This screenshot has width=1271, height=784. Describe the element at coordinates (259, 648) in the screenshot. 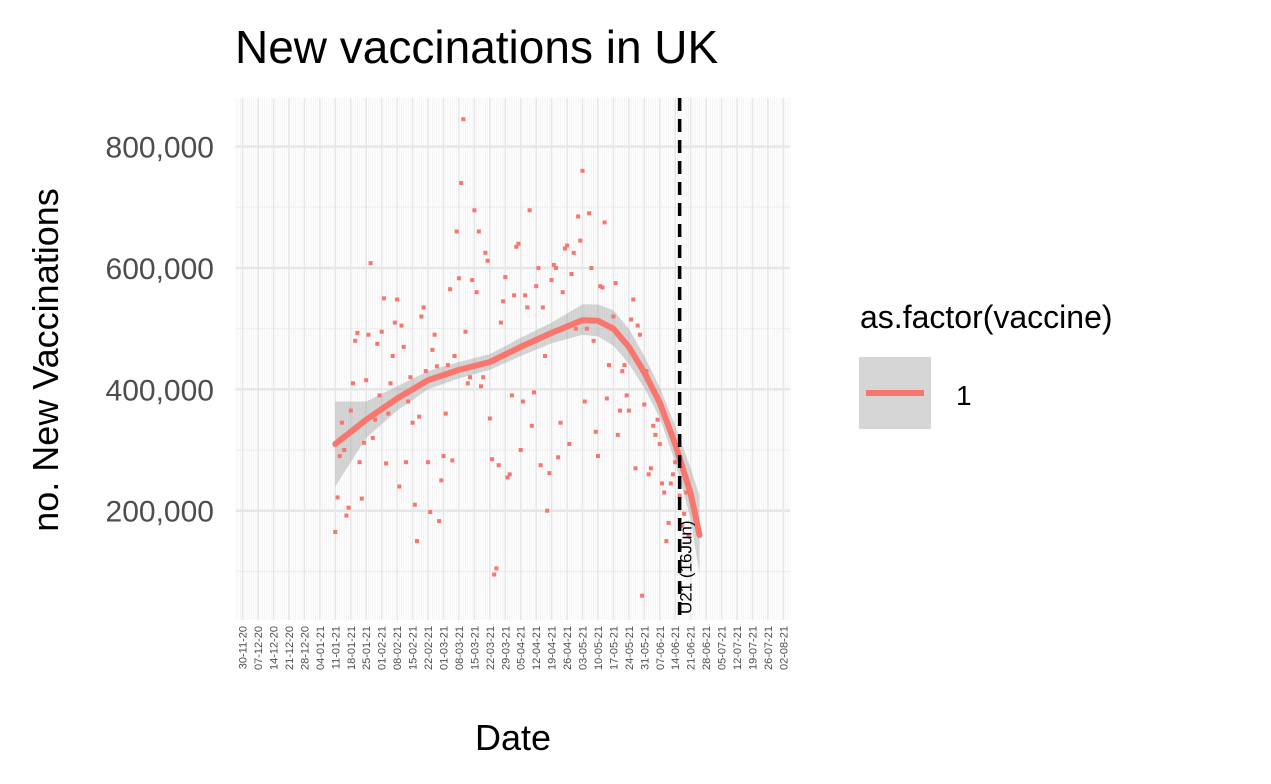

I see `x-tick-label: 07-12-20` at that location.